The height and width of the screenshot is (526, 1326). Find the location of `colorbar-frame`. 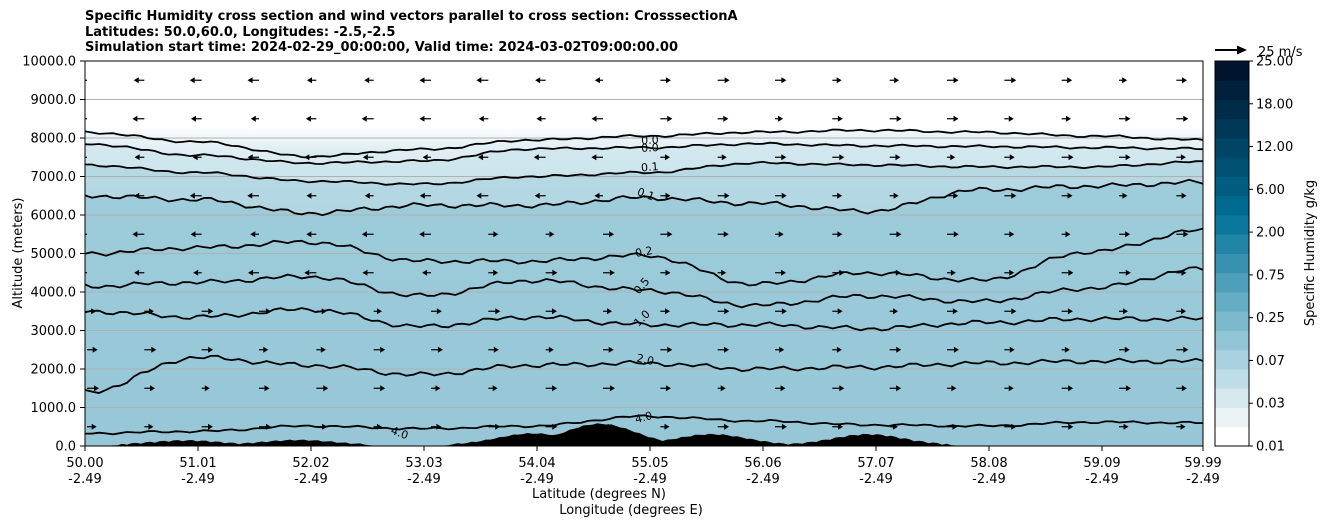

colorbar-frame is located at coordinates (1232, 253).